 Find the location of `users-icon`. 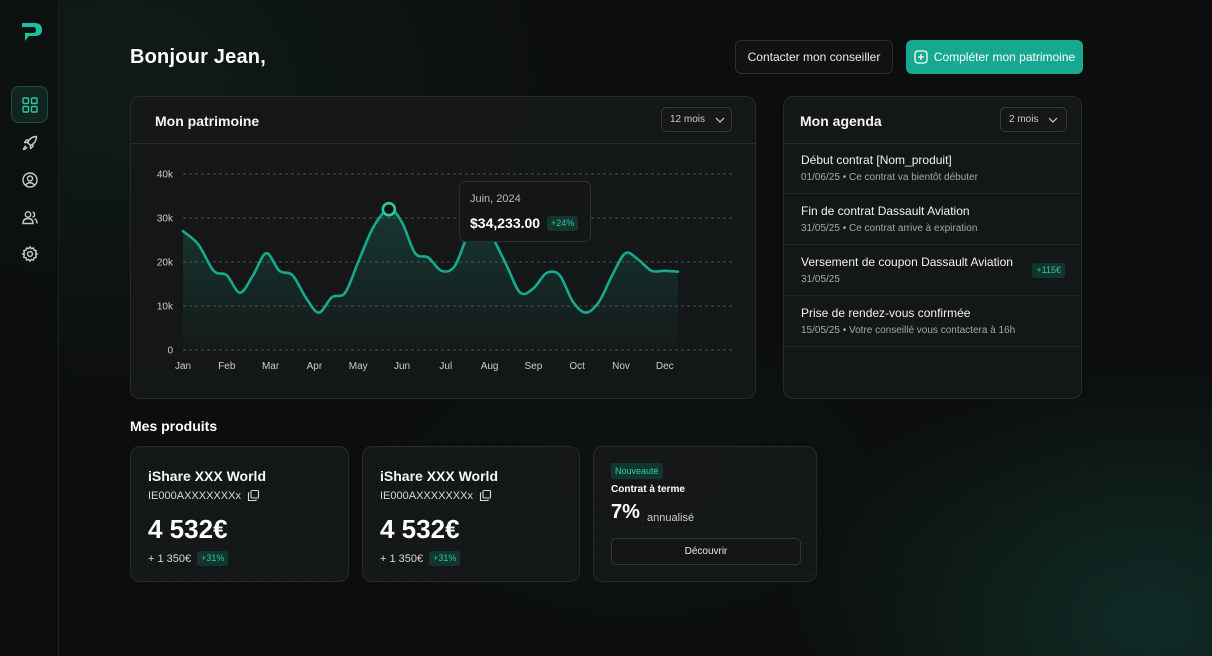

users-icon is located at coordinates (29, 217).